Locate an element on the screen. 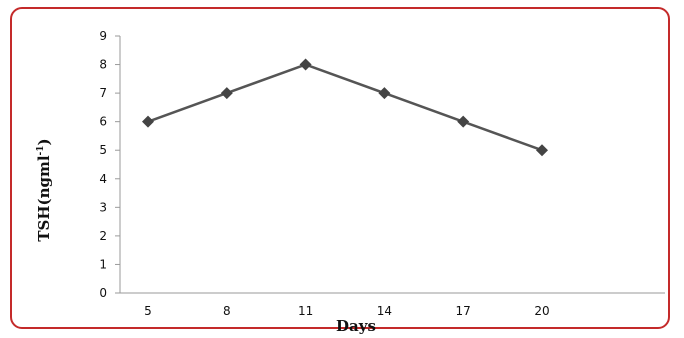  y-tick-label: 4 is located at coordinates (103, 179).